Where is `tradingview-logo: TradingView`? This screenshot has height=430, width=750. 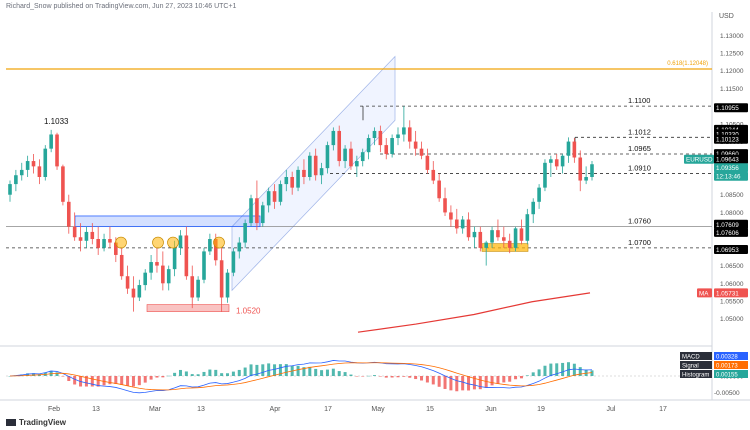
tradingview-logo: TradingView is located at coordinates (36, 422).